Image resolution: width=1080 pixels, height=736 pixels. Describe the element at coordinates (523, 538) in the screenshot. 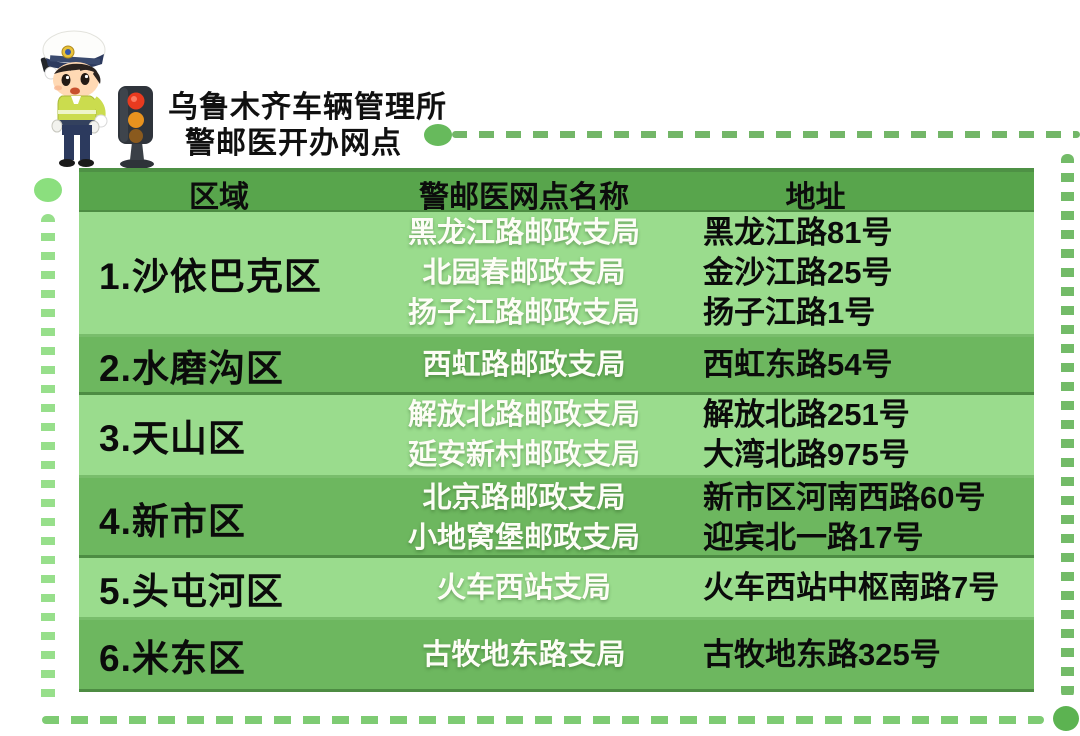

I see `outlet-name: 小地窝堡邮政支局` at that location.